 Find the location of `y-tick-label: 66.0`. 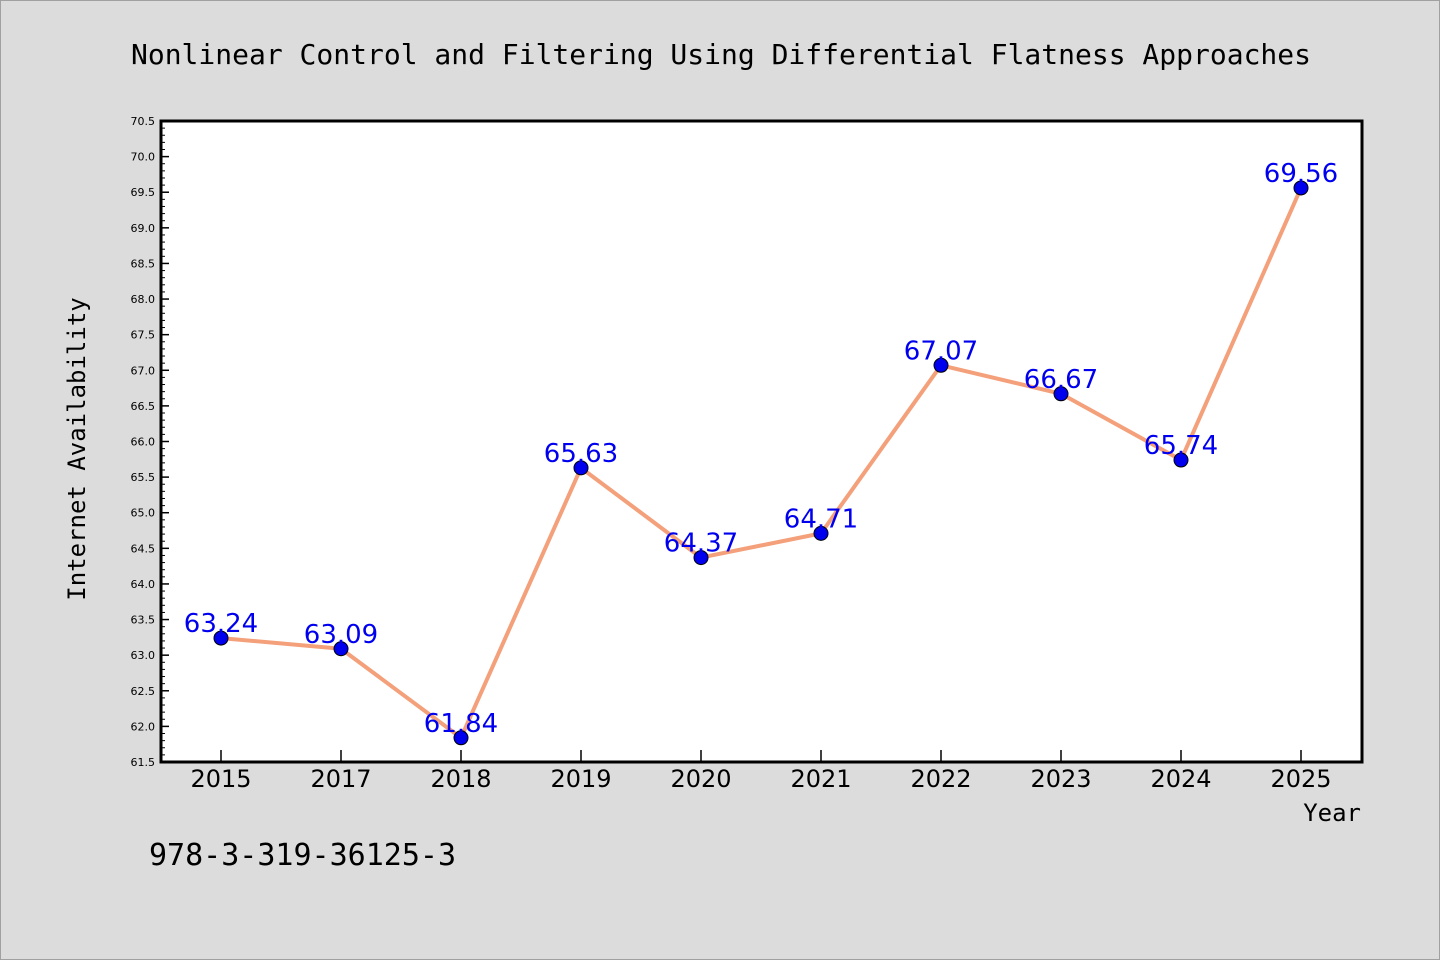

y-tick-label: 66.0 is located at coordinates (143, 442).